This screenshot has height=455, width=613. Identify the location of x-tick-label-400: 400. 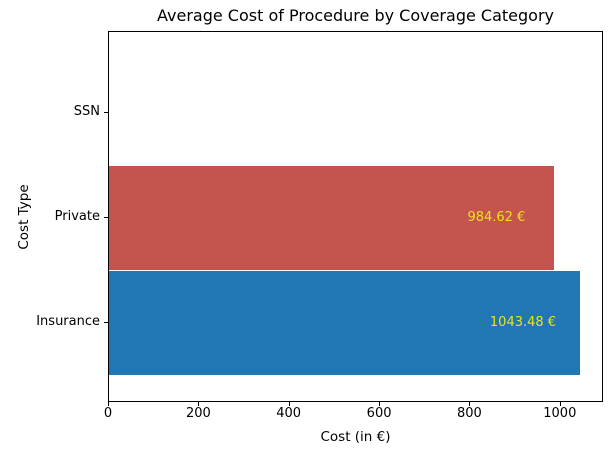
(289, 413).